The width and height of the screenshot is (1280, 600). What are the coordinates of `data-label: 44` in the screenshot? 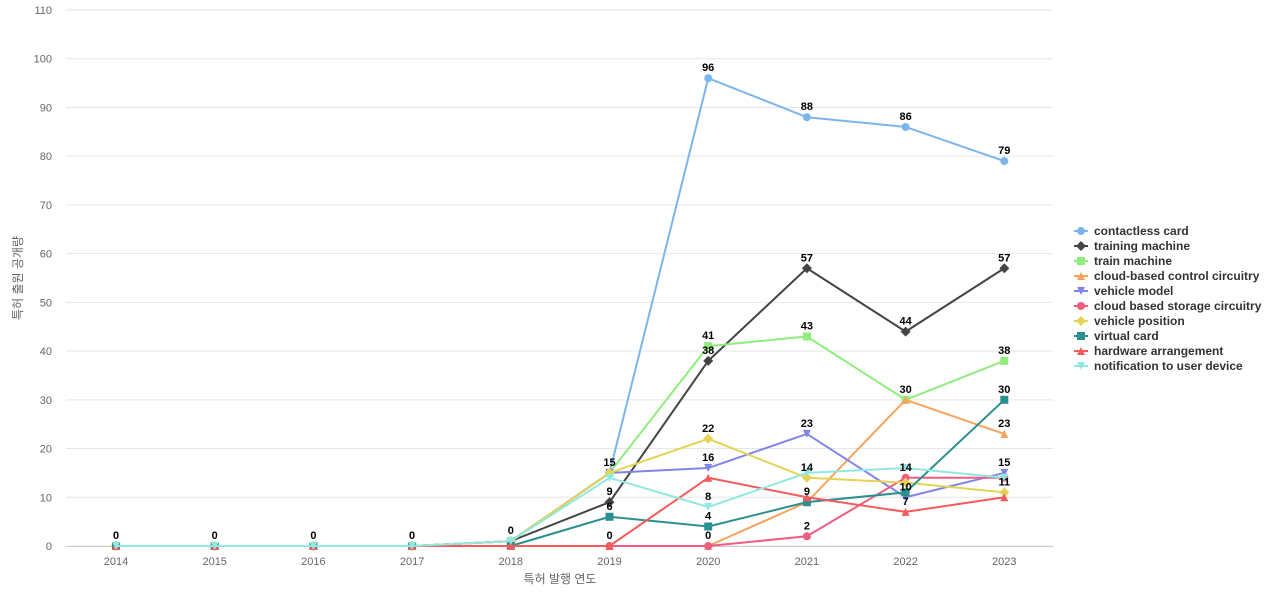 It's located at (905, 322).